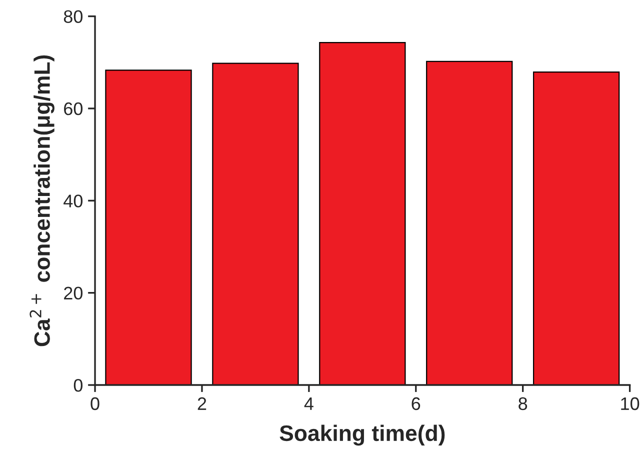 The image size is (642, 465). I want to click on y-tick-label: 0, so click(78, 385).